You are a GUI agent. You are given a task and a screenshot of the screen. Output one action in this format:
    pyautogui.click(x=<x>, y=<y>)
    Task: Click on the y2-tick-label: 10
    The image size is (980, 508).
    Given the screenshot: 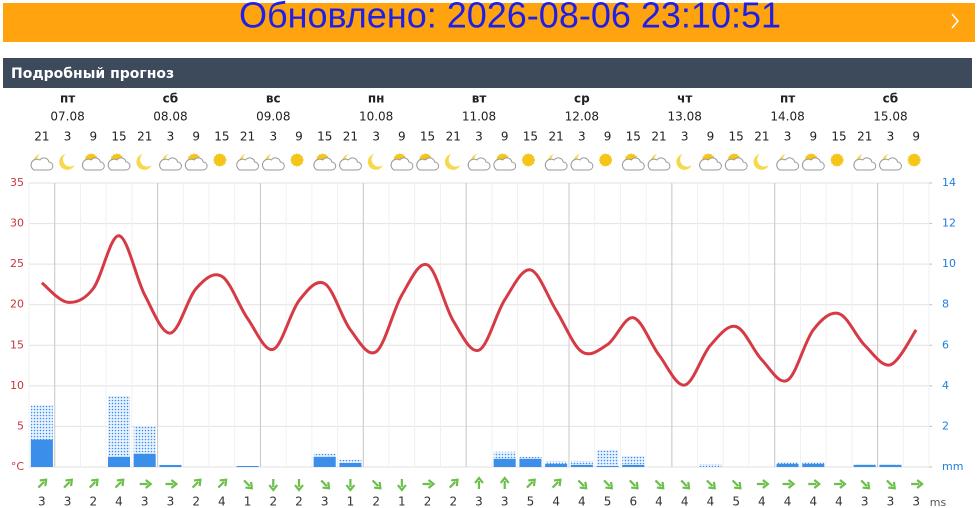 What is the action you would take?
    pyautogui.click(x=949, y=263)
    